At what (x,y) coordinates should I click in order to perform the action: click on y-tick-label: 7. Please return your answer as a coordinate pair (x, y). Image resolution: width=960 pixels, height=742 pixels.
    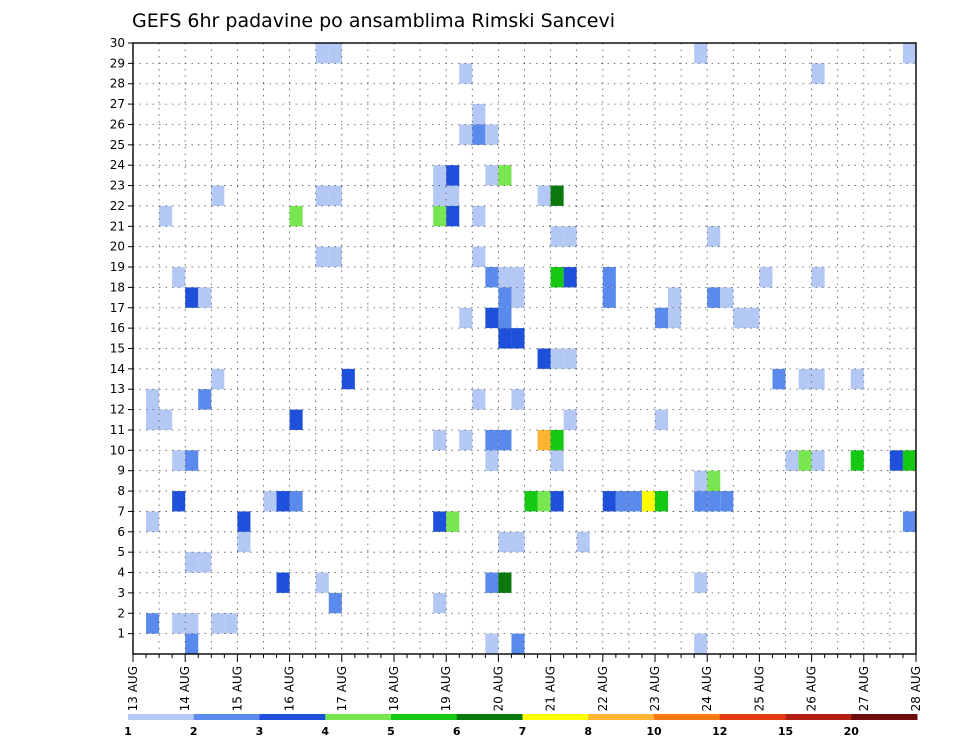
    Looking at the image, I should click on (121, 511).